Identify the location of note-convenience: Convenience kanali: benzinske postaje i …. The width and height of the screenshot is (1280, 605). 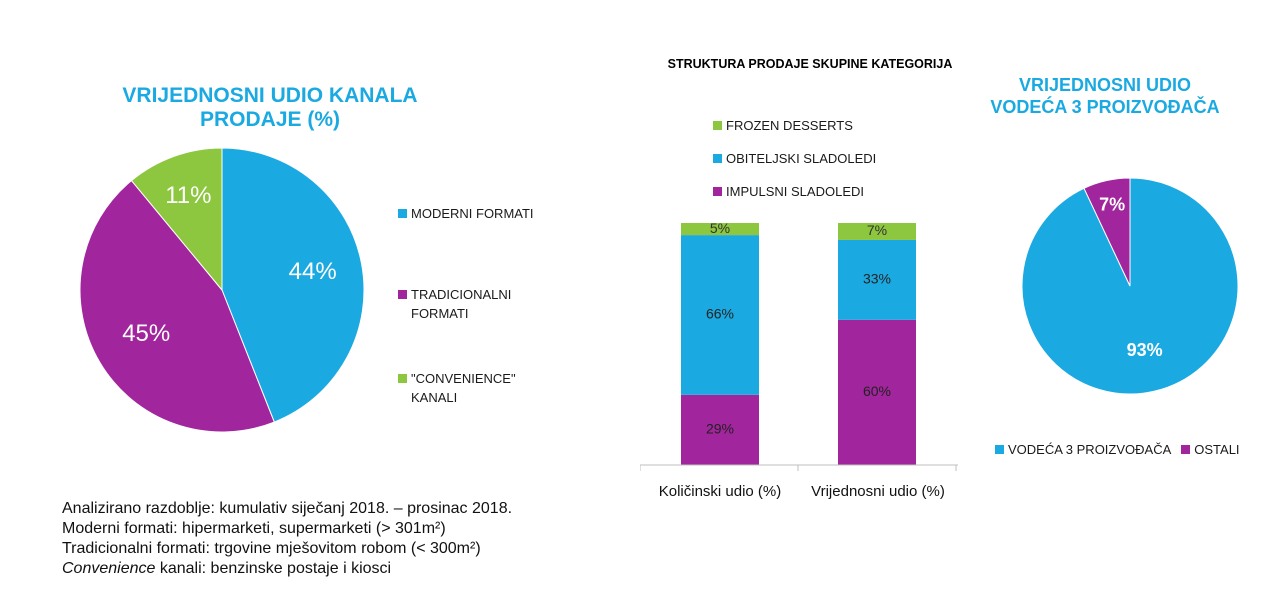
(362, 569).